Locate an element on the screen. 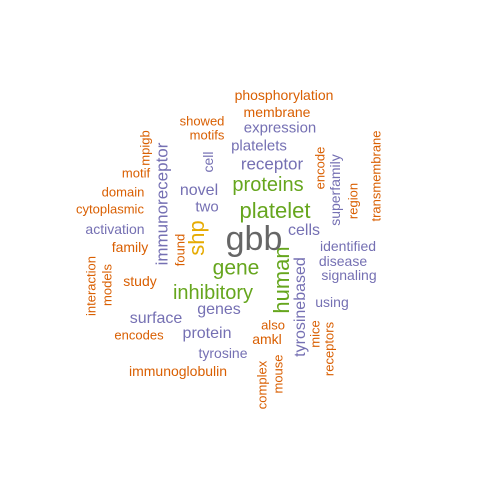  word-activation: activation is located at coordinates (115, 229).